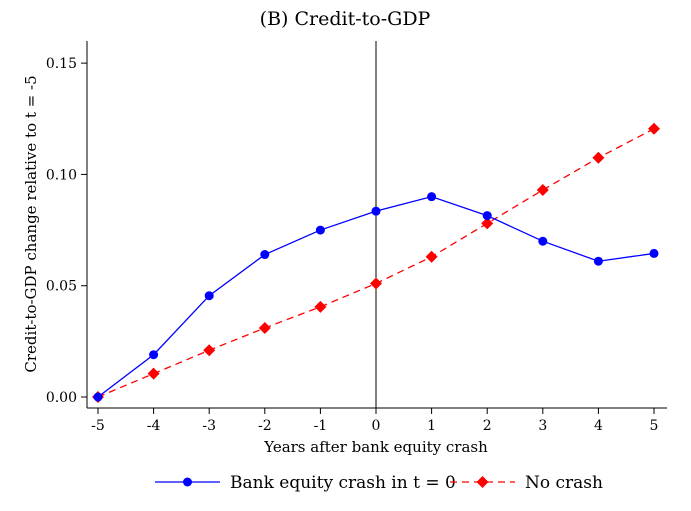  What do you see at coordinates (61, 175) in the screenshot?
I see `y-tick-label: 0.10` at bounding box center [61, 175].